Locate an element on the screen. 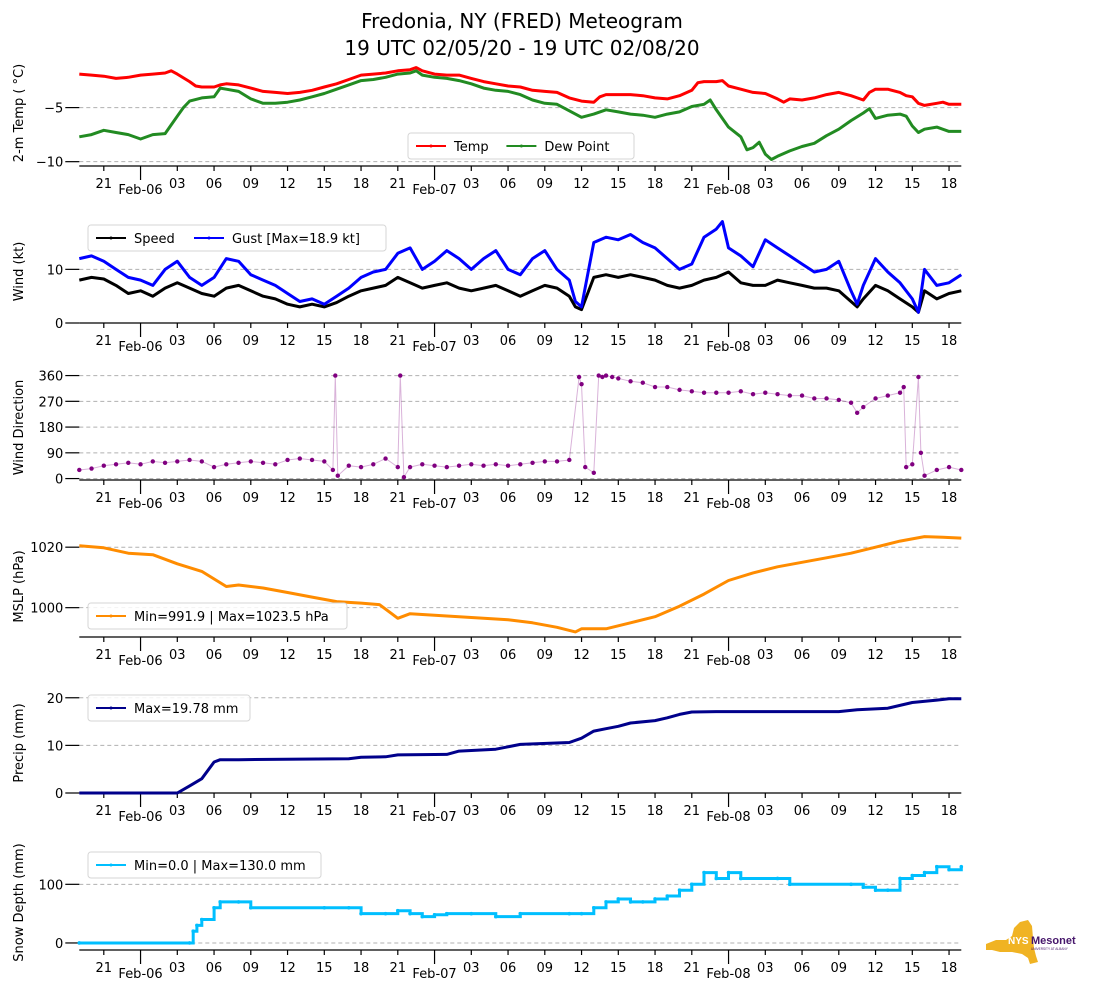 Image resolution: width=1094 pixels, height=1001 pixels. legend-wind: Speed Gust [Max=18.9 kt] is located at coordinates (237, 238).